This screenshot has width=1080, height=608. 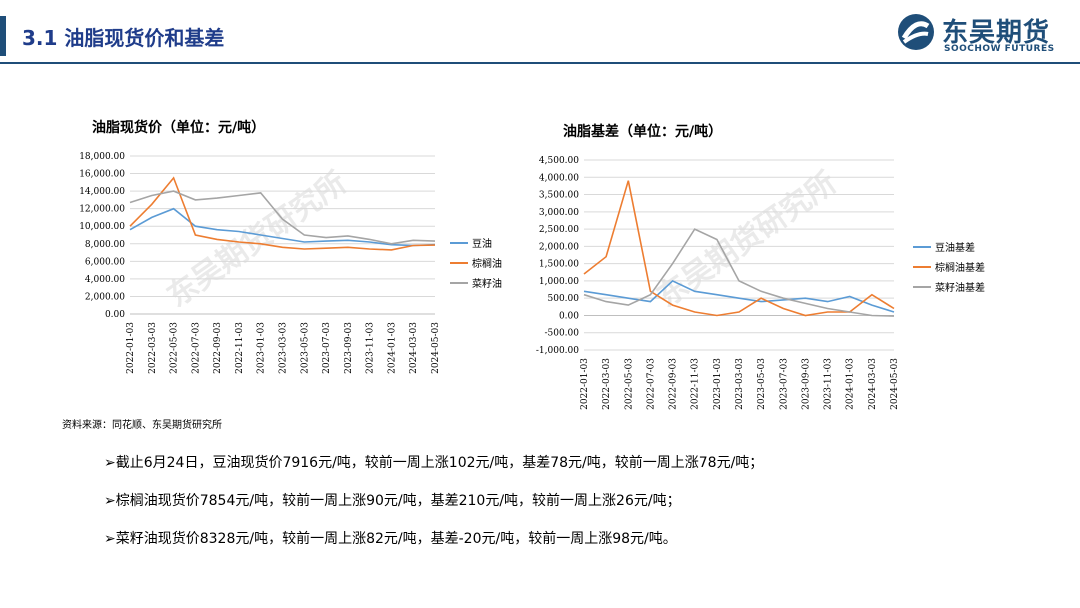 What do you see at coordinates (559, 230) in the screenshot?
I see `y-tick-label: 2,500.00` at bounding box center [559, 230].